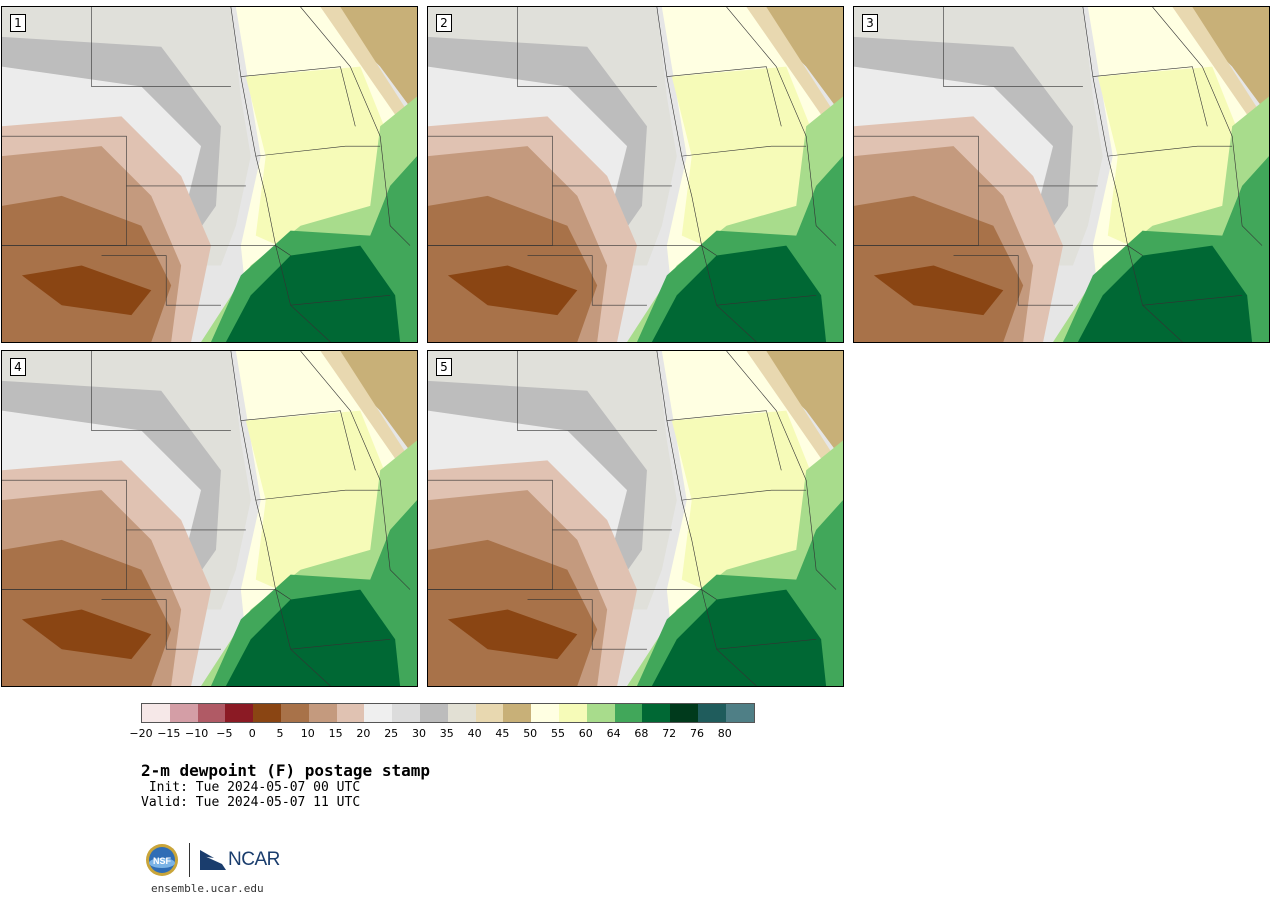 The image size is (1280, 901). What do you see at coordinates (697, 733) in the screenshot?
I see `colorbar-tick-label: 76` at bounding box center [697, 733].